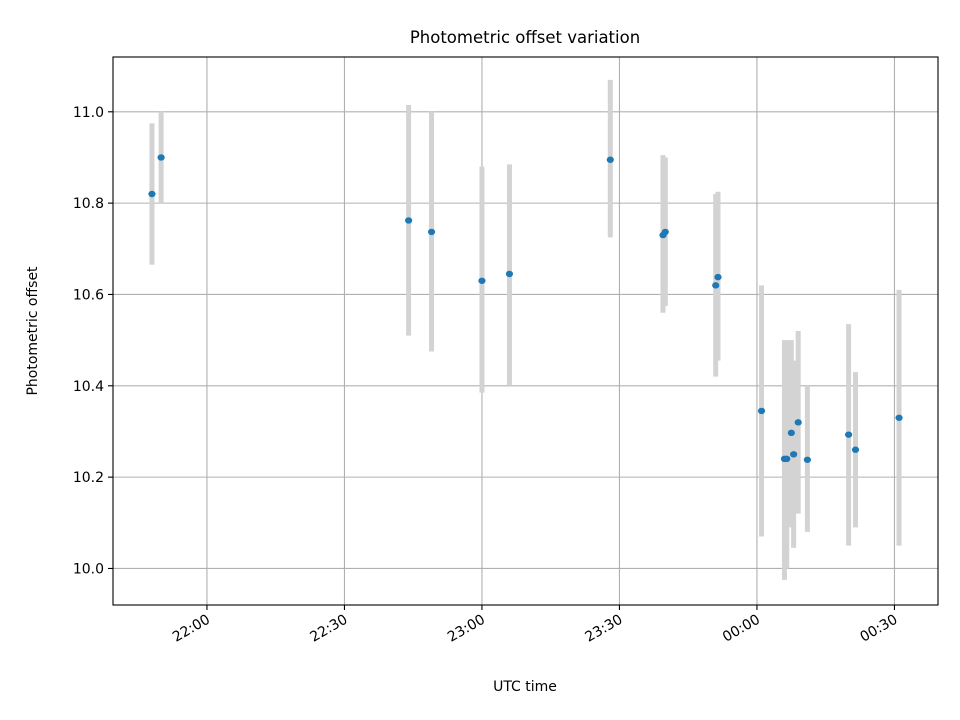 The image size is (960, 720). What do you see at coordinates (525, 37) in the screenshot?
I see `chart-title: Photometric offset variation` at bounding box center [525, 37].